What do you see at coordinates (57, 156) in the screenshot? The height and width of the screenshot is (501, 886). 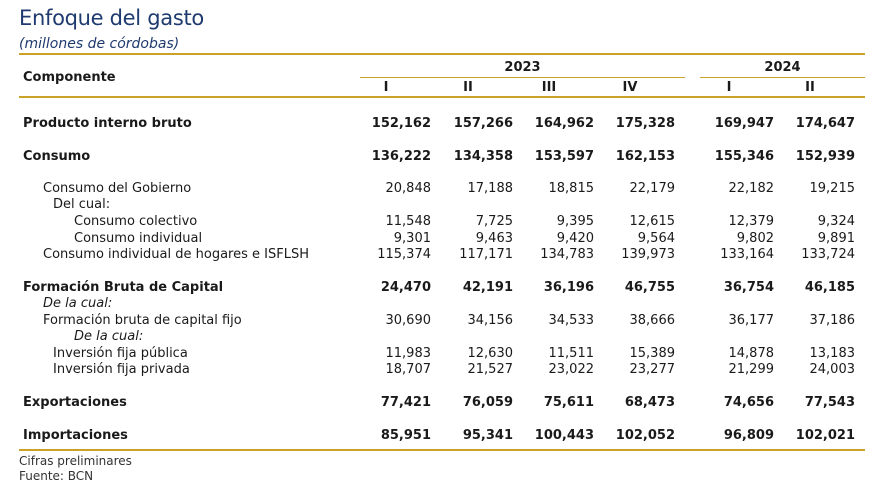 I see `row-label: Consumo` at bounding box center [57, 156].